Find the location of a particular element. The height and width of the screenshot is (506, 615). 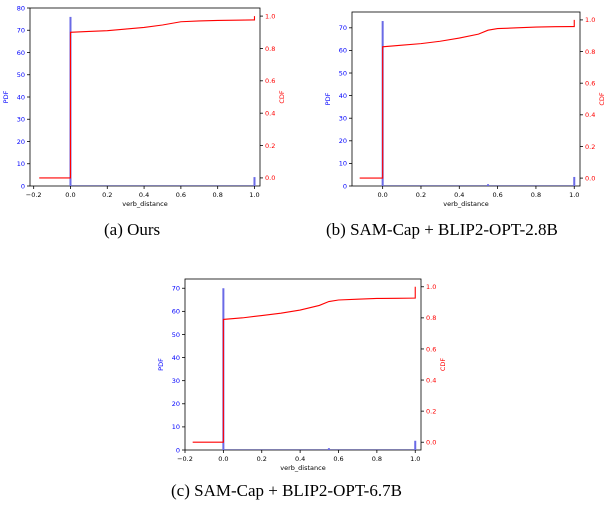

caption-c: (c) SAM-Cap + BLIP2-OPT-6.7B is located at coordinates (286, 490).